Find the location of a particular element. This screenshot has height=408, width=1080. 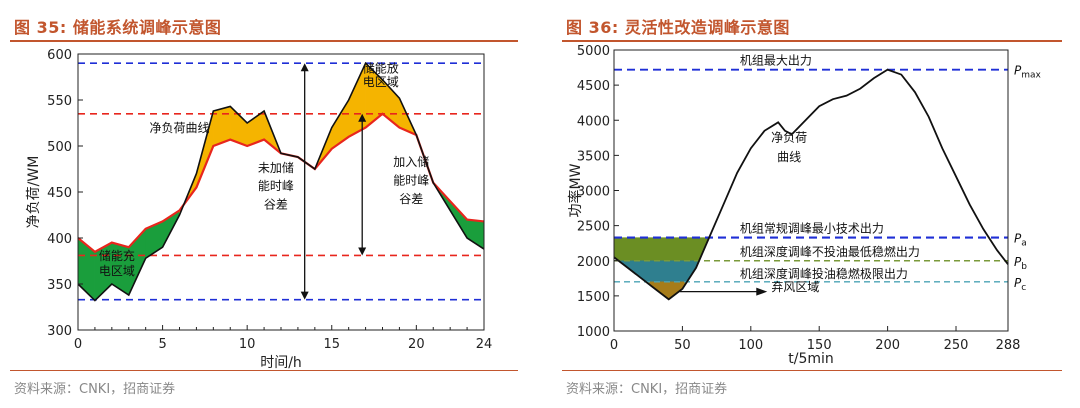

reference-line-marker: Pb is located at coordinates (1020, 263).